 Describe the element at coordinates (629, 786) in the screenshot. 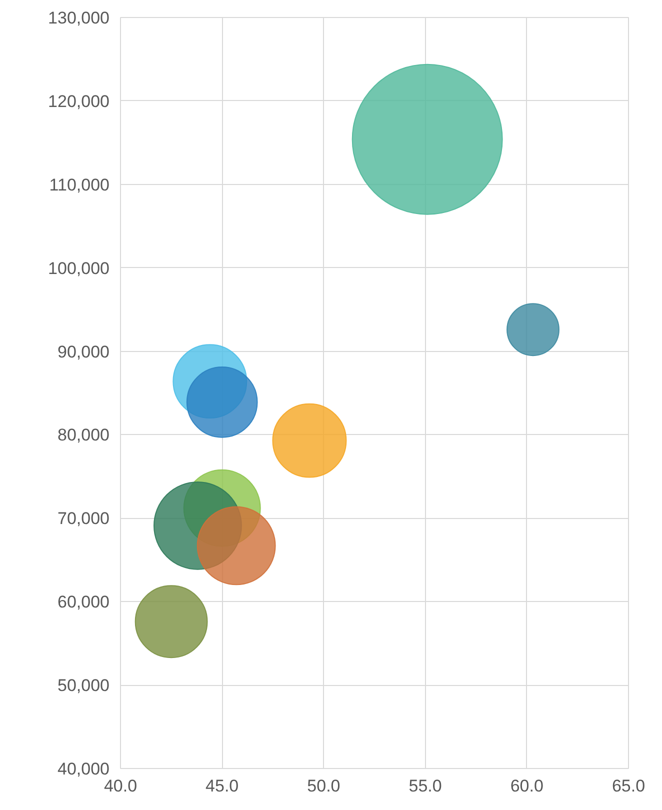

I see `x-tick-label: 65.0` at that location.